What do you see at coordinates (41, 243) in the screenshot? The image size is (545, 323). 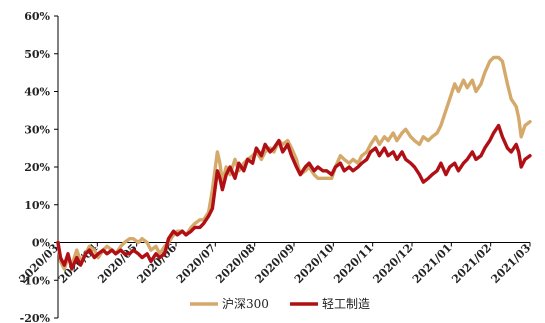 I see `y-tick-label: 0%` at bounding box center [41, 243].